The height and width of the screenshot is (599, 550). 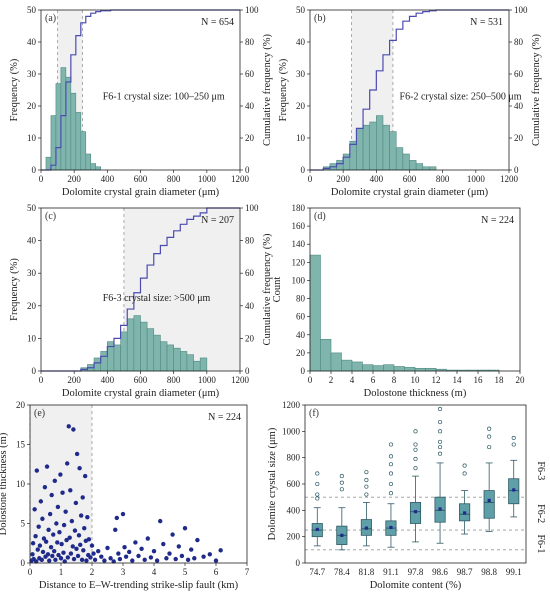 I want to click on y-tick-label: 80, so click(x=301, y=299).